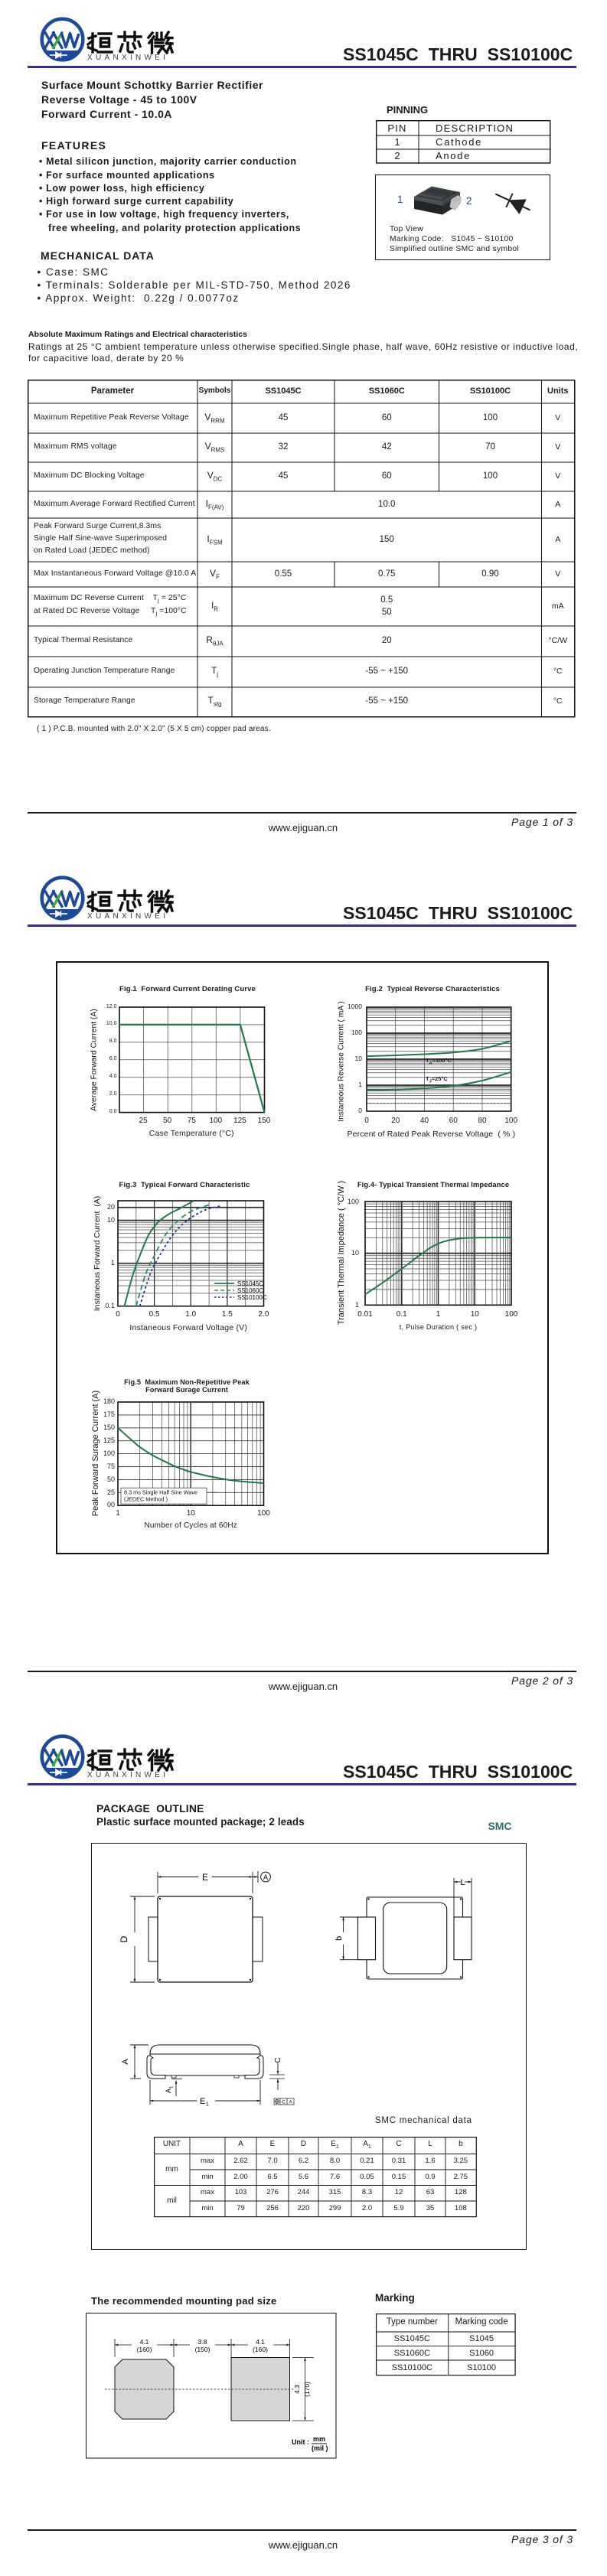 This screenshot has height=2576, width=607. I want to click on svg-text: SS10100C, so click(252, 1298).